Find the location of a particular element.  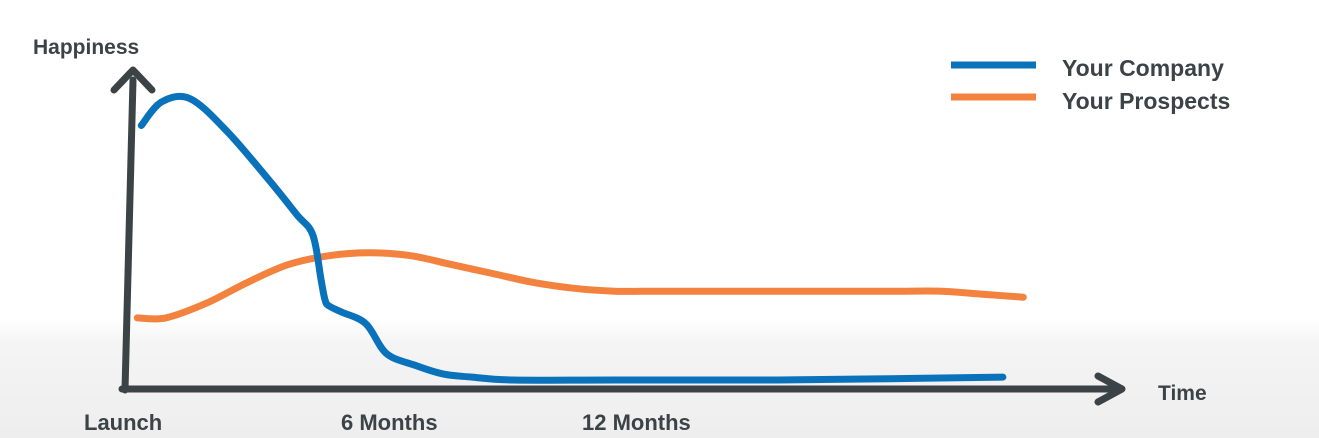

x-axis-arrow-head is located at coordinates (1110, 389).